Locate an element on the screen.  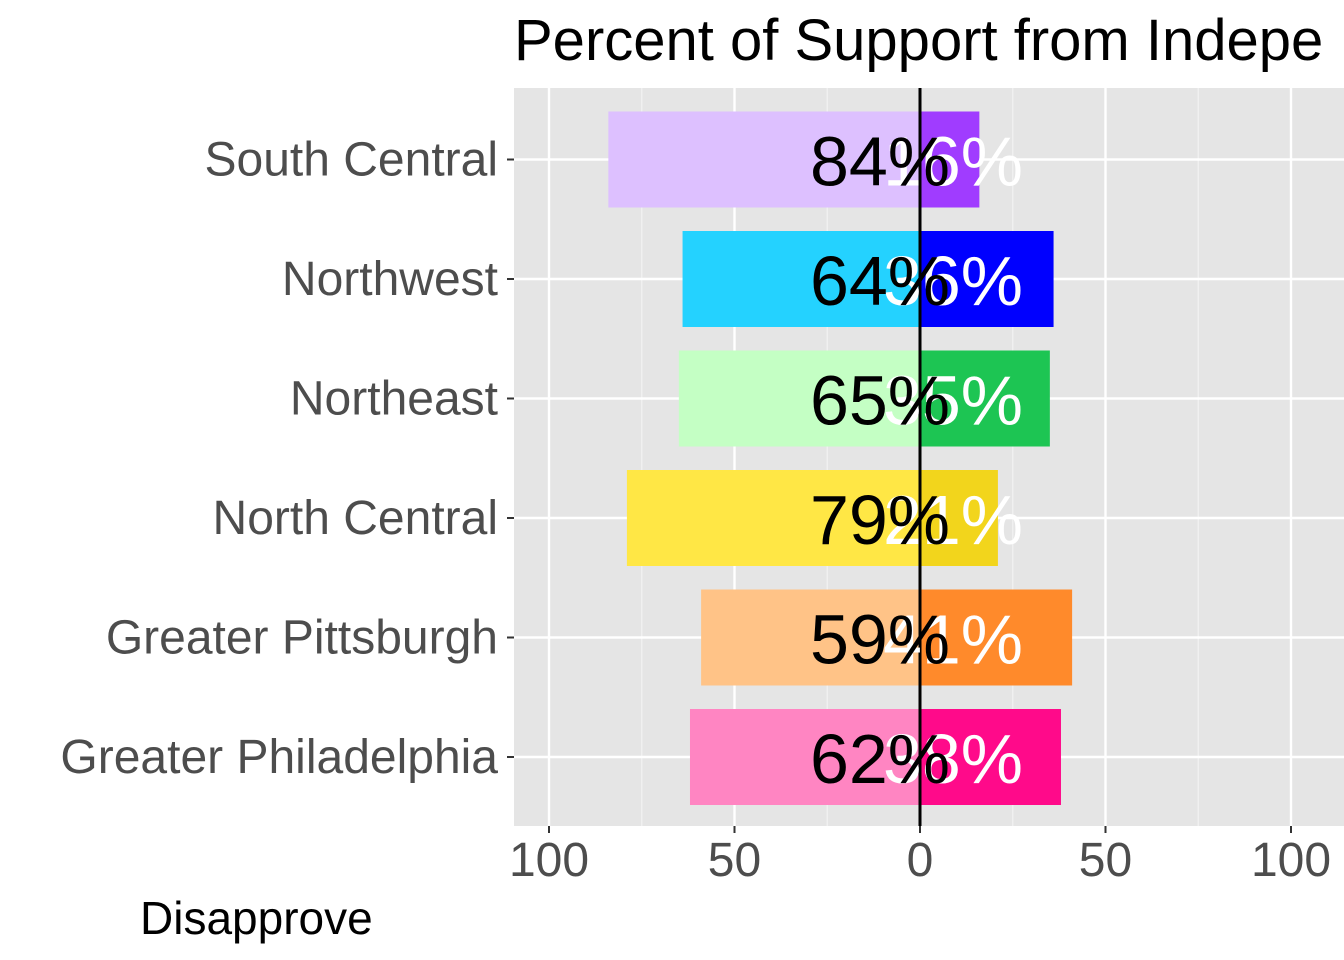
data-label-approve: 21% is located at coordinates (953, 520).